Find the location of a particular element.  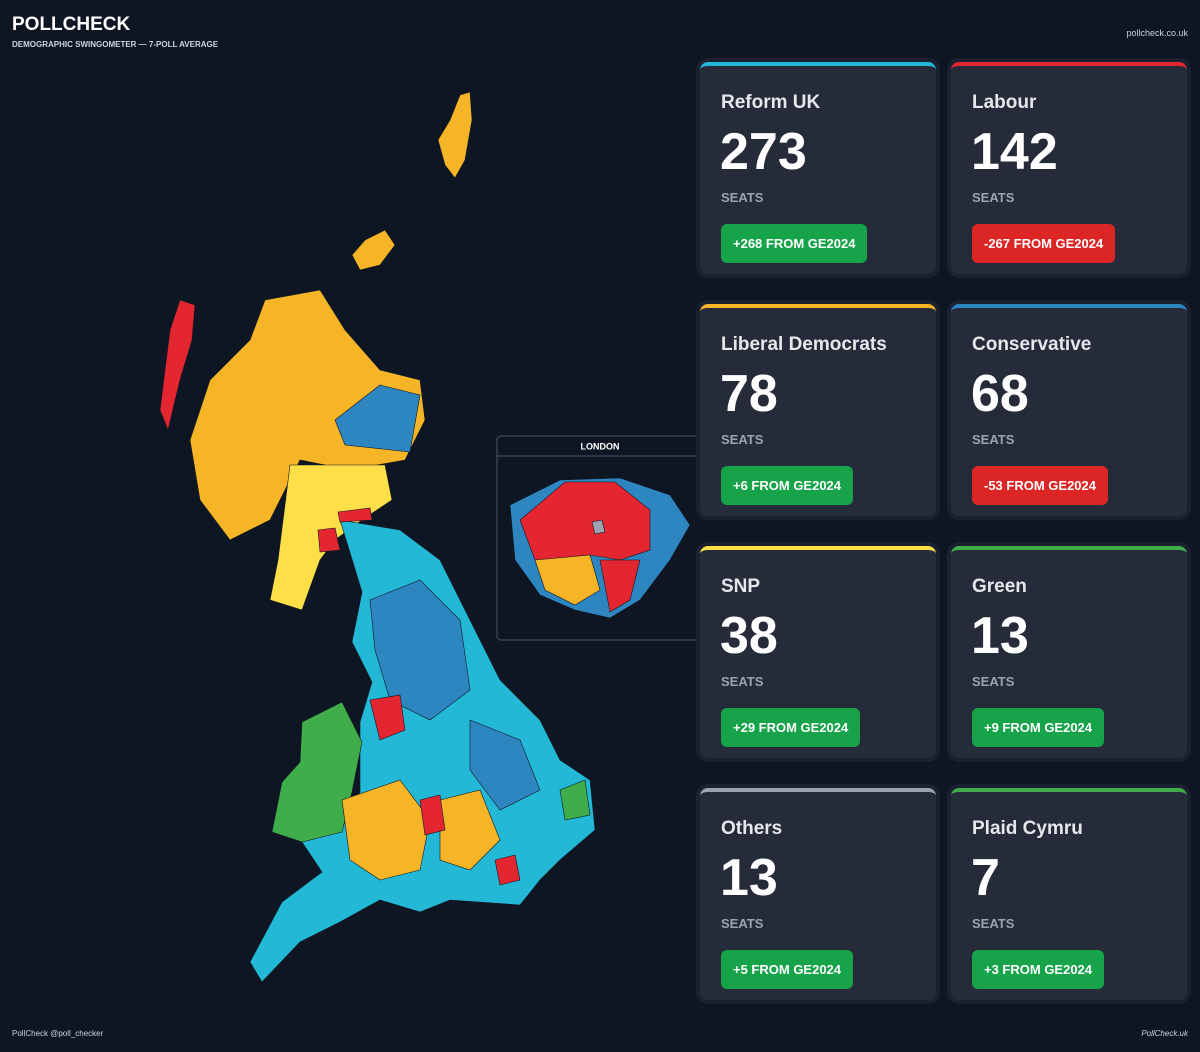

change-badge: +268 FROM GE2024 is located at coordinates (794, 243).